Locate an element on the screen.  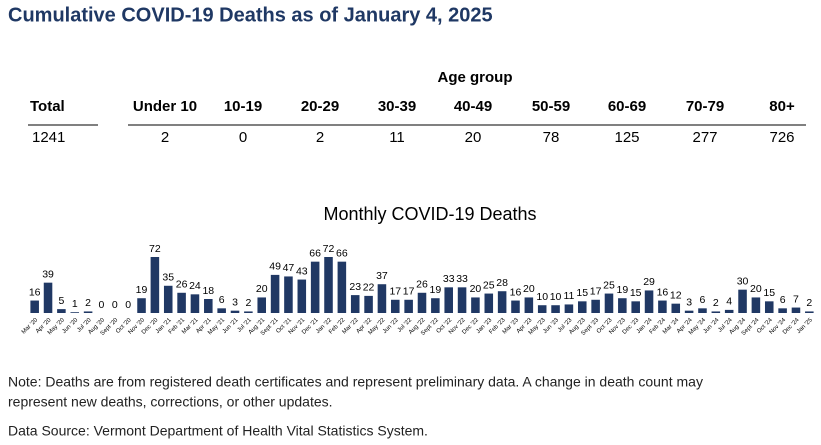
column-header: 60-69 is located at coordinates (627, 106).